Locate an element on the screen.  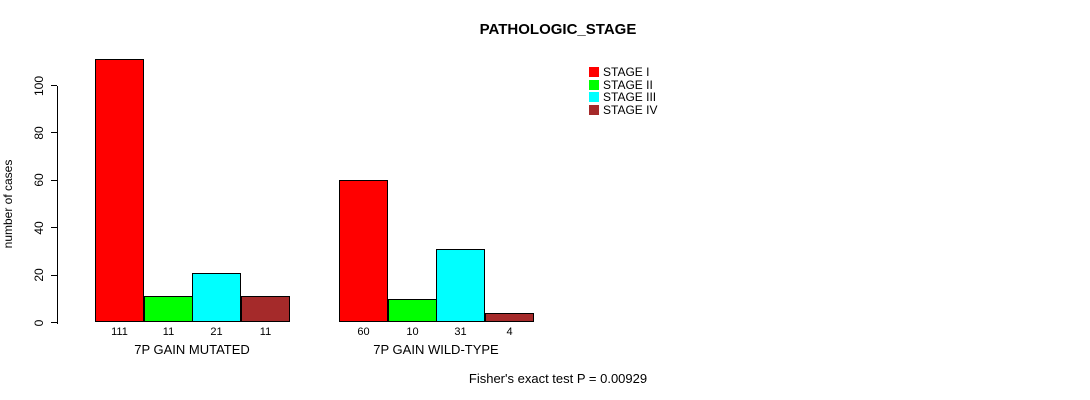
fisher-test-annotation: Fisher's exact test P = 0.00929 is located at coordinates (558, 378).